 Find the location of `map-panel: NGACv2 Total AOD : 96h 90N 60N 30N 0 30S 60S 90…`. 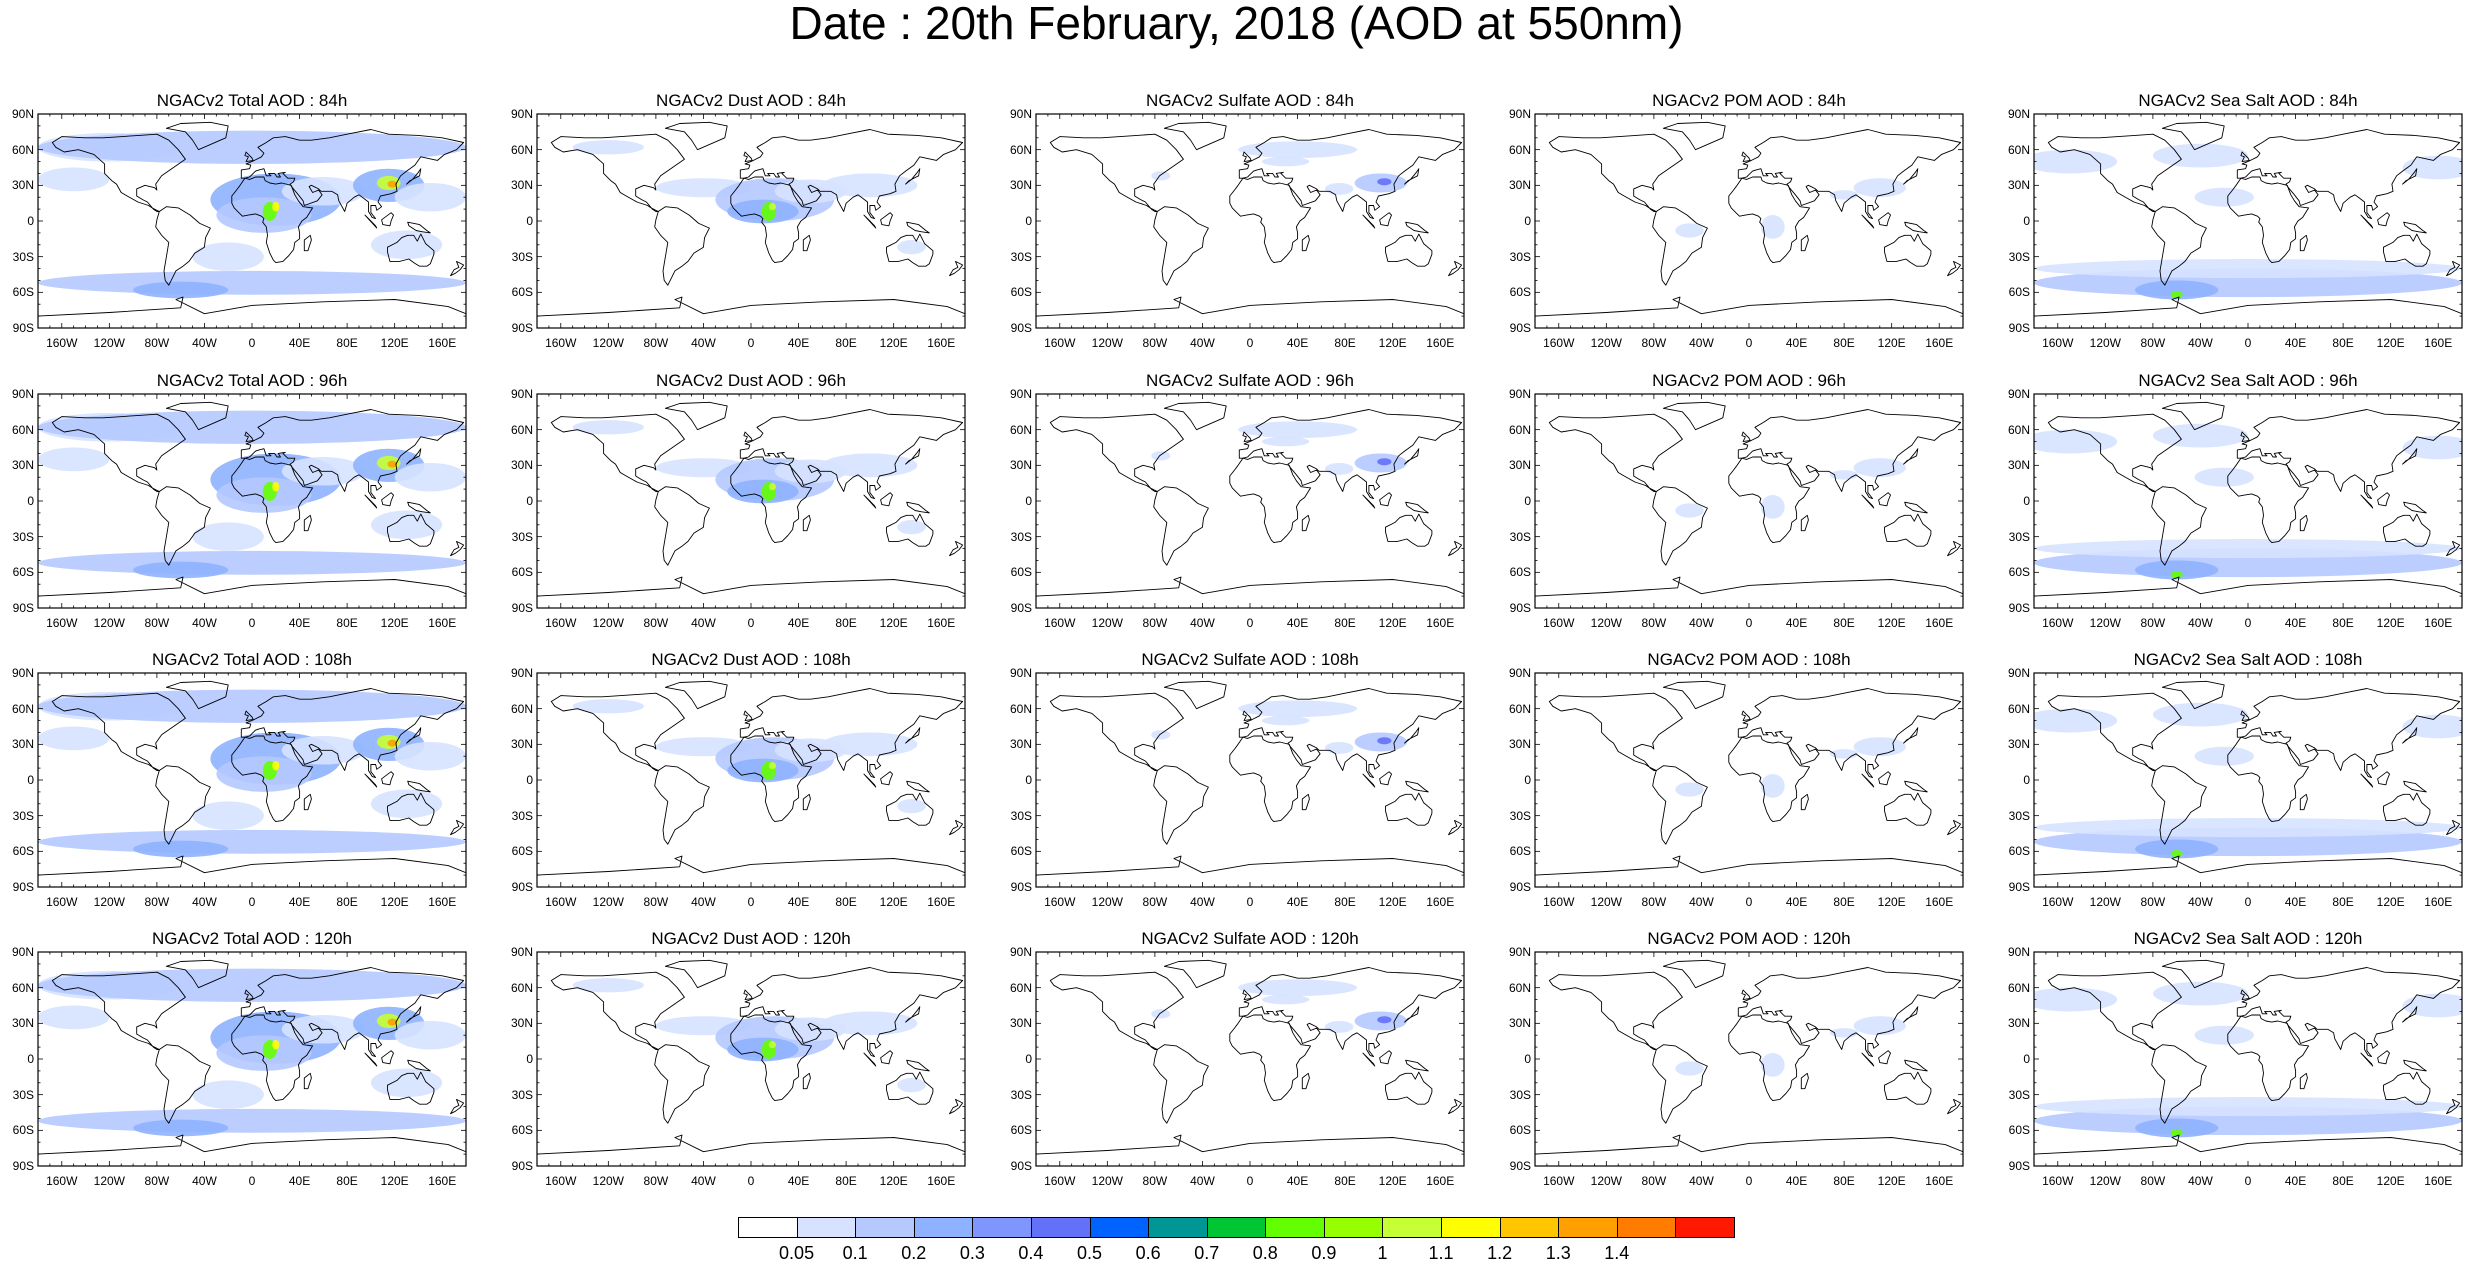

map-panel: NGACv2 Total AOD : 96h 90N 60N 30N 0 30S 60S 90… is located at coordinates (235, 500).